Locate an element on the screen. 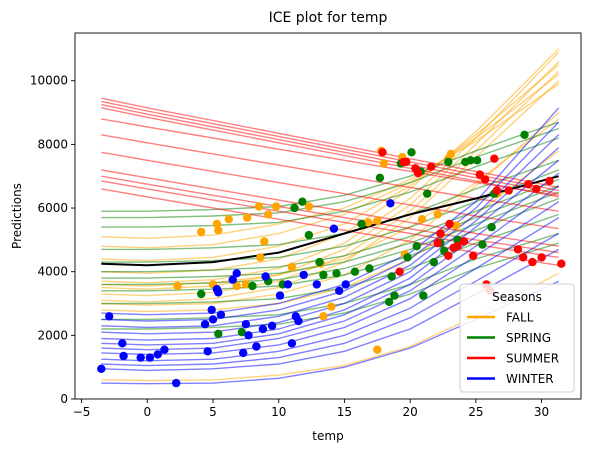 The width and height of the screenshot is (589, 453). x-tick-label: 25 is located at coordinates (475, 412).